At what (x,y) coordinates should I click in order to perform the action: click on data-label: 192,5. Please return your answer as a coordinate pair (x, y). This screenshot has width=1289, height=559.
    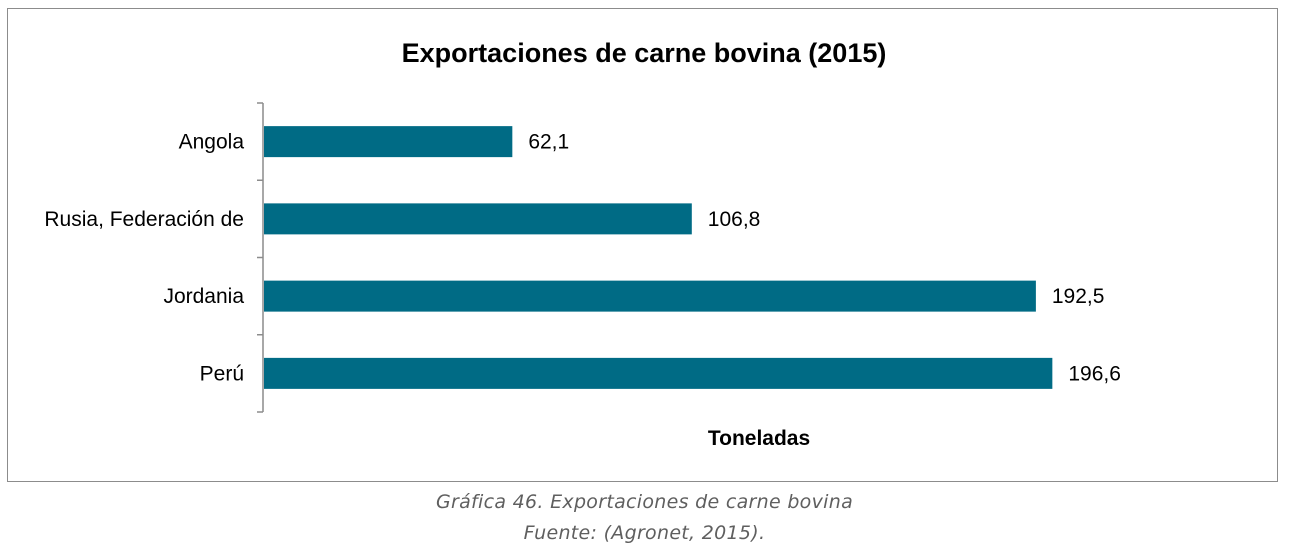
    Looking at the image, I should click on (1078, 296).